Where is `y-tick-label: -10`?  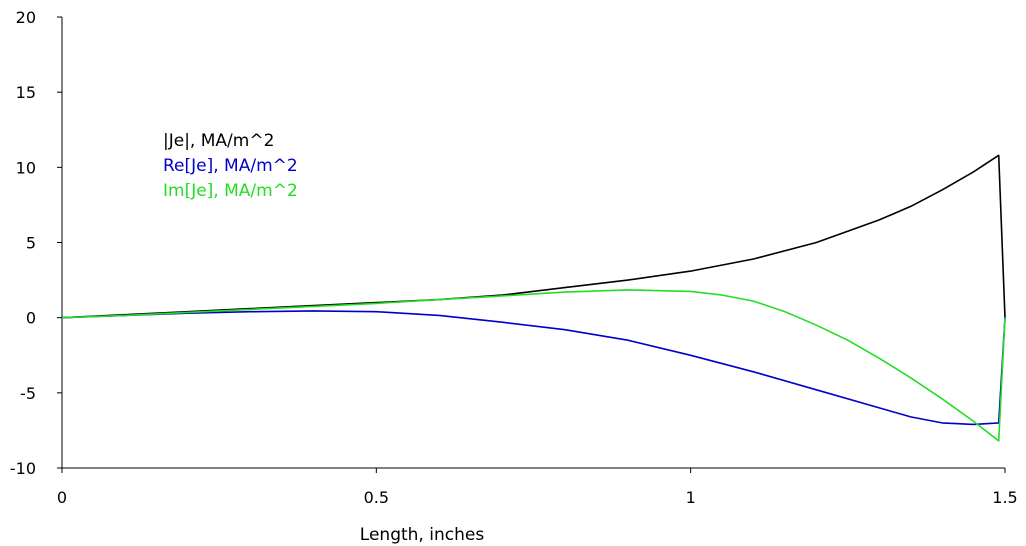
y-tick-label: -10 is located at coordinates (23, 468).